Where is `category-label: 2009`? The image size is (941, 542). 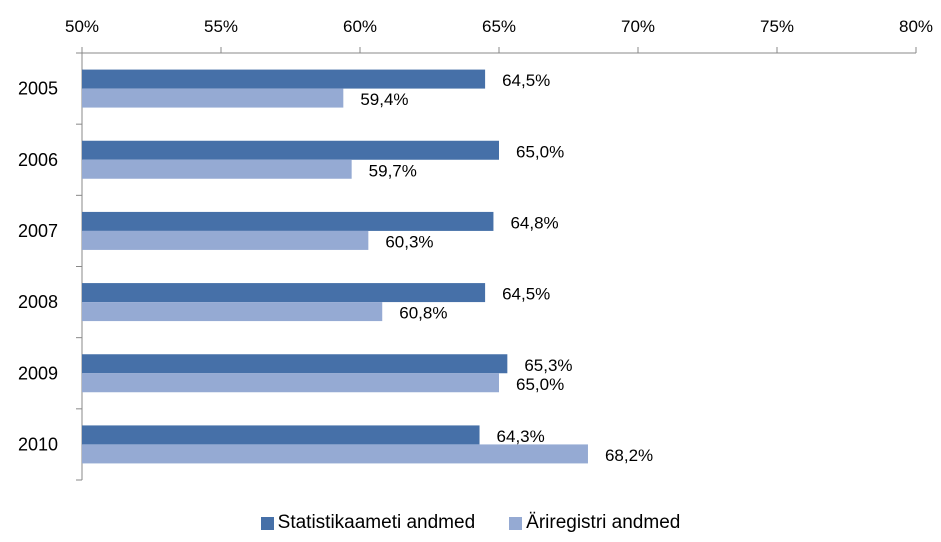
category-label: 2009 is located at coordinates (38, 373).